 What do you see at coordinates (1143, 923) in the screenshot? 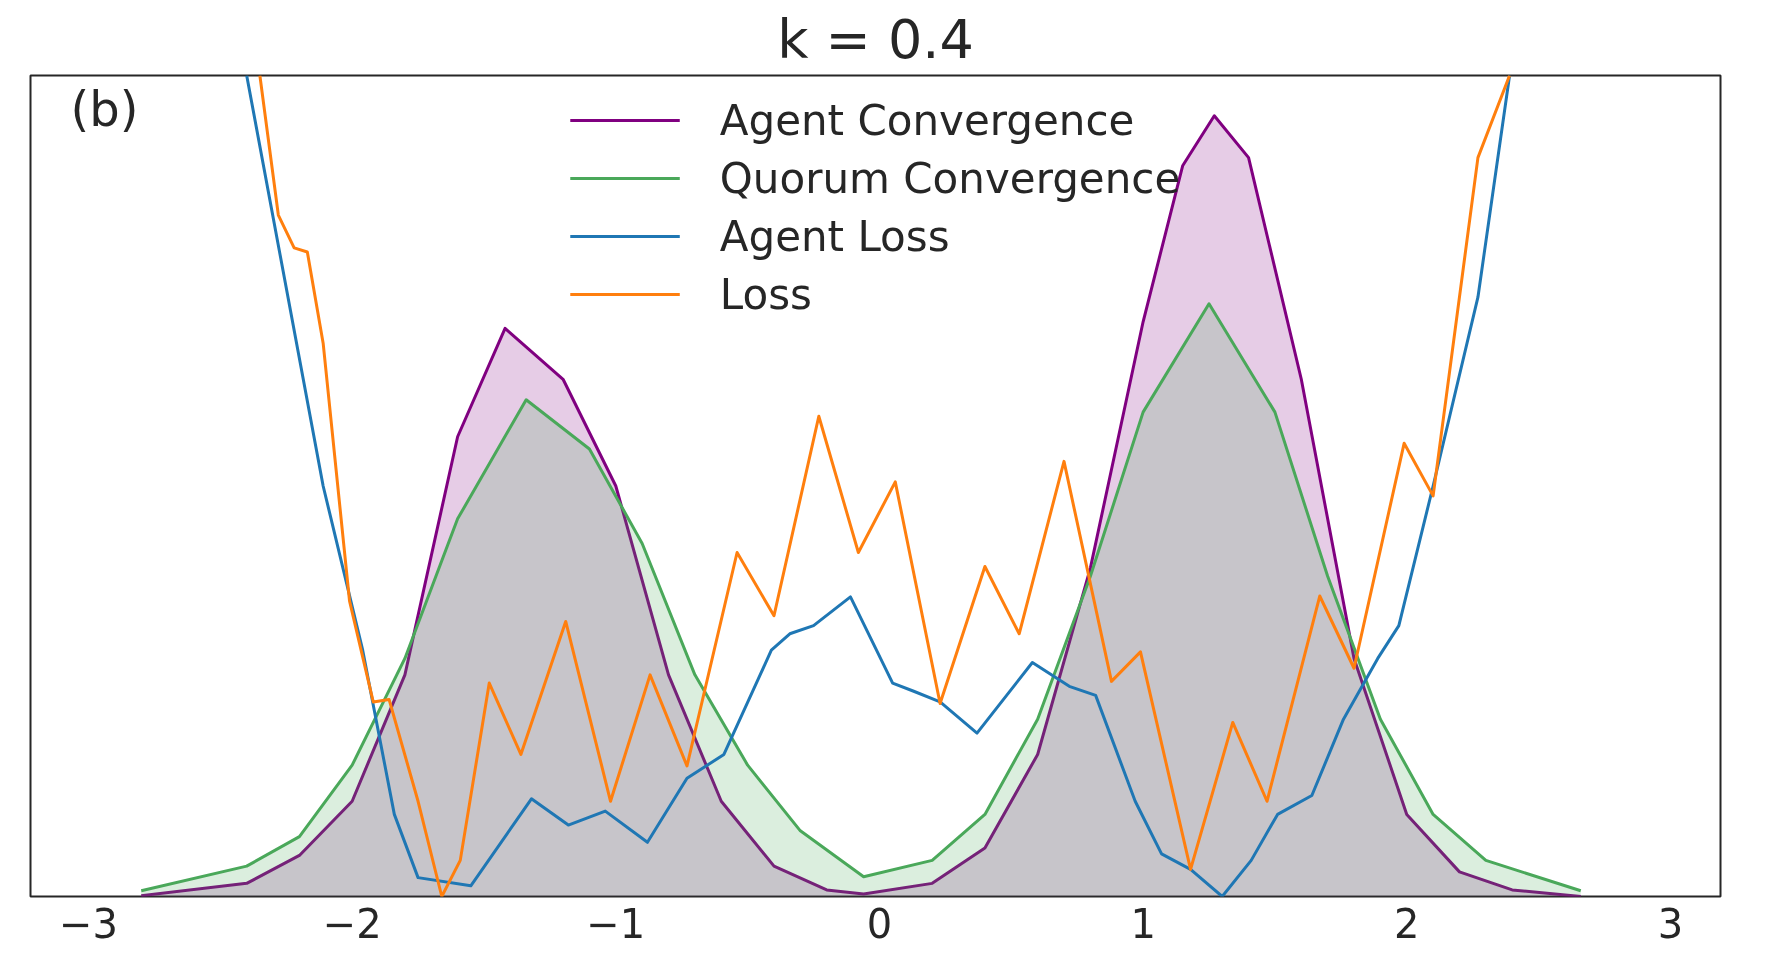
I see `x-tick-label: 1` at bounding box center [1143, 923].